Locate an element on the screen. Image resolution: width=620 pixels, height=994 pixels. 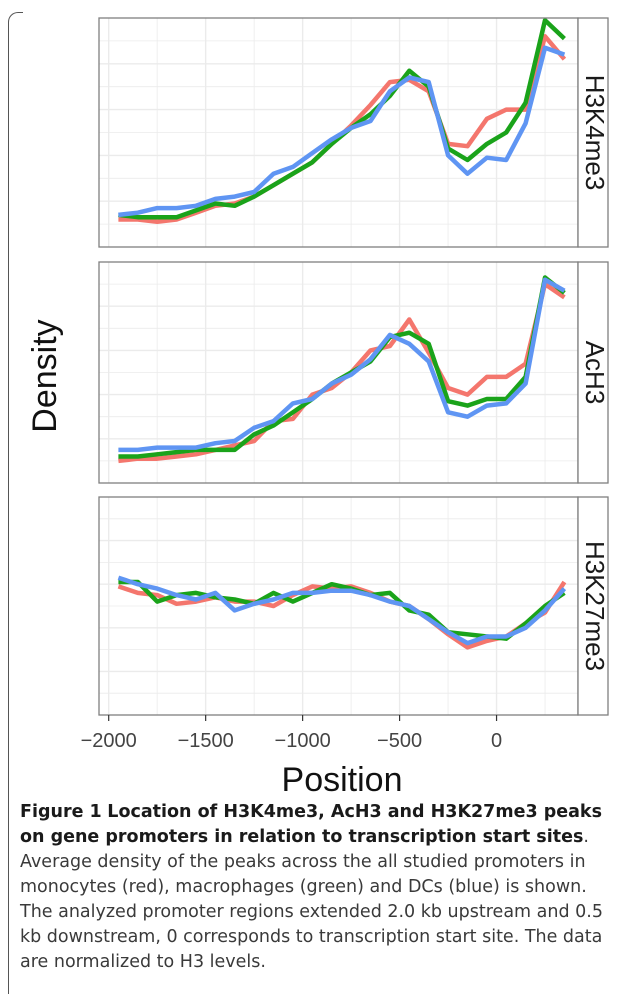
x-tick-label: 0 is located at coordinates (496, 741).